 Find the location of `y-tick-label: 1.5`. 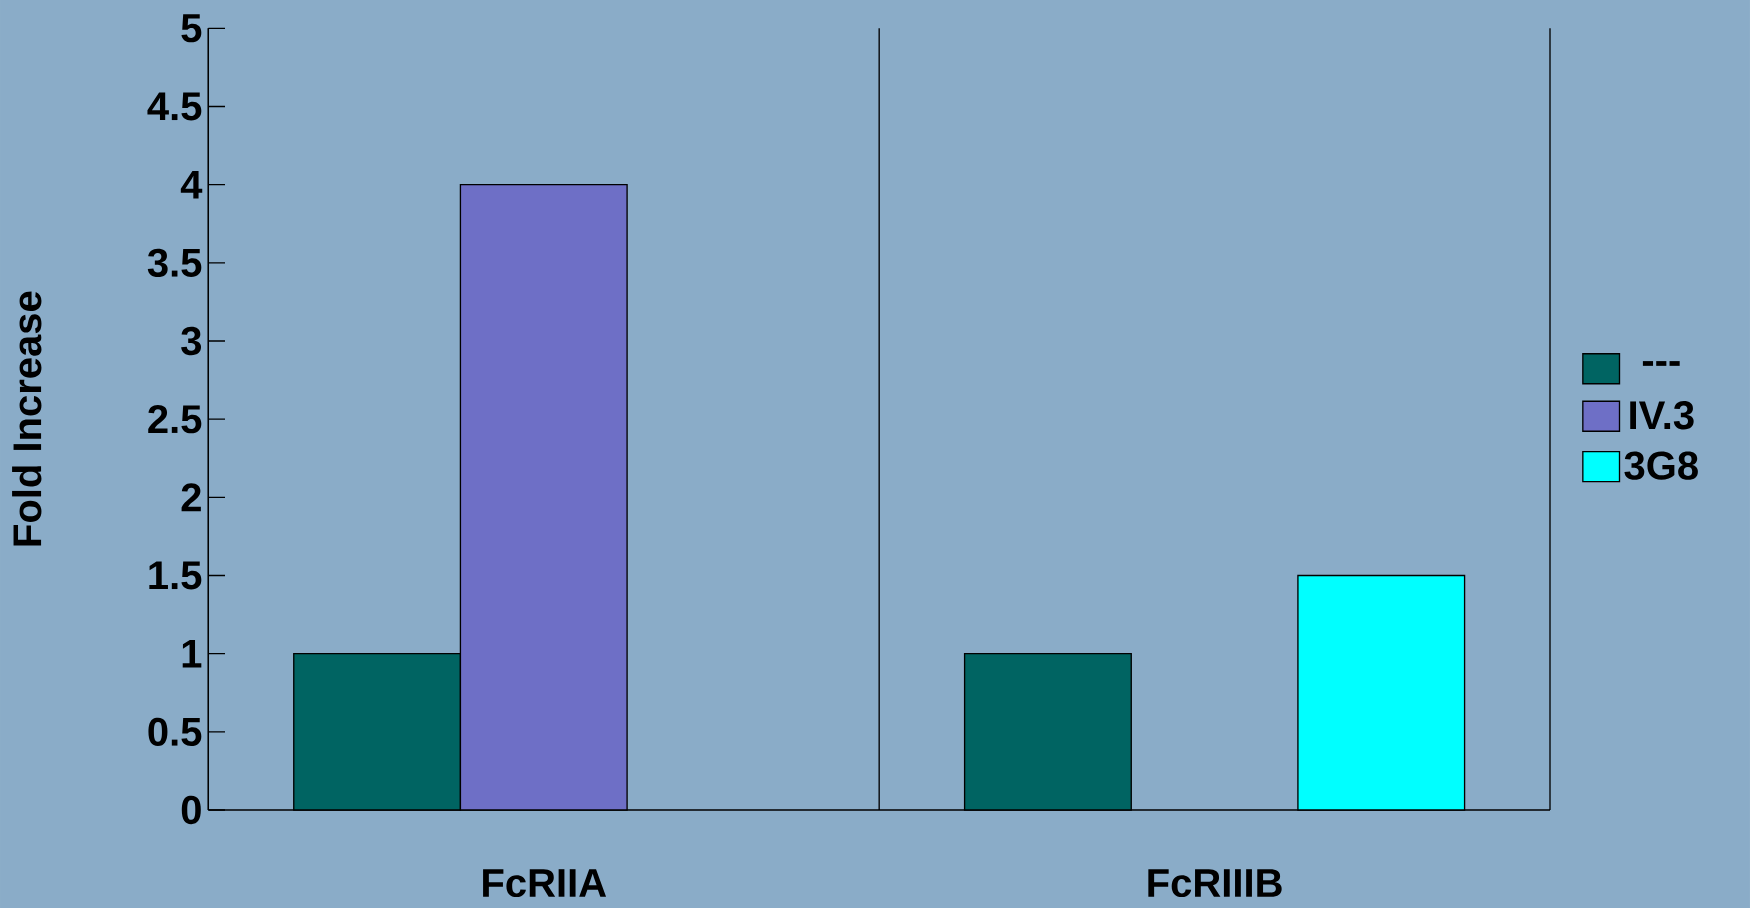

y-tick-label: 1.5 is located at coordinates (175, 575).